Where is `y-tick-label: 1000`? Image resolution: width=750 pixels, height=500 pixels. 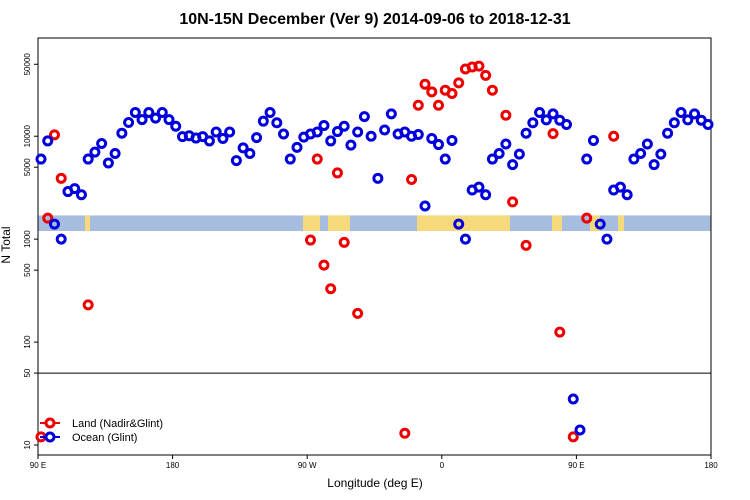
y-tick-label: 1000 is located at coordinates (27, 239).